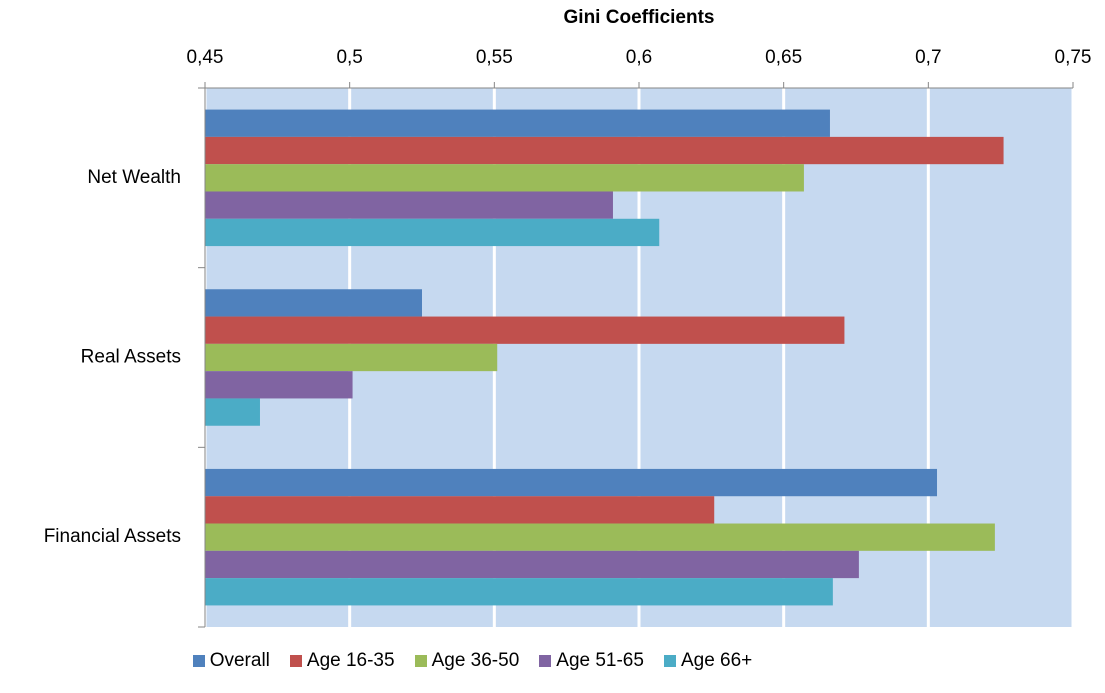 The height and width of the screenshot is (693, 1105). What do you see at coordinates (600, 660) in the screenshot?
I see `legend-label: Age 51-65` at bounding box center [600, 660].